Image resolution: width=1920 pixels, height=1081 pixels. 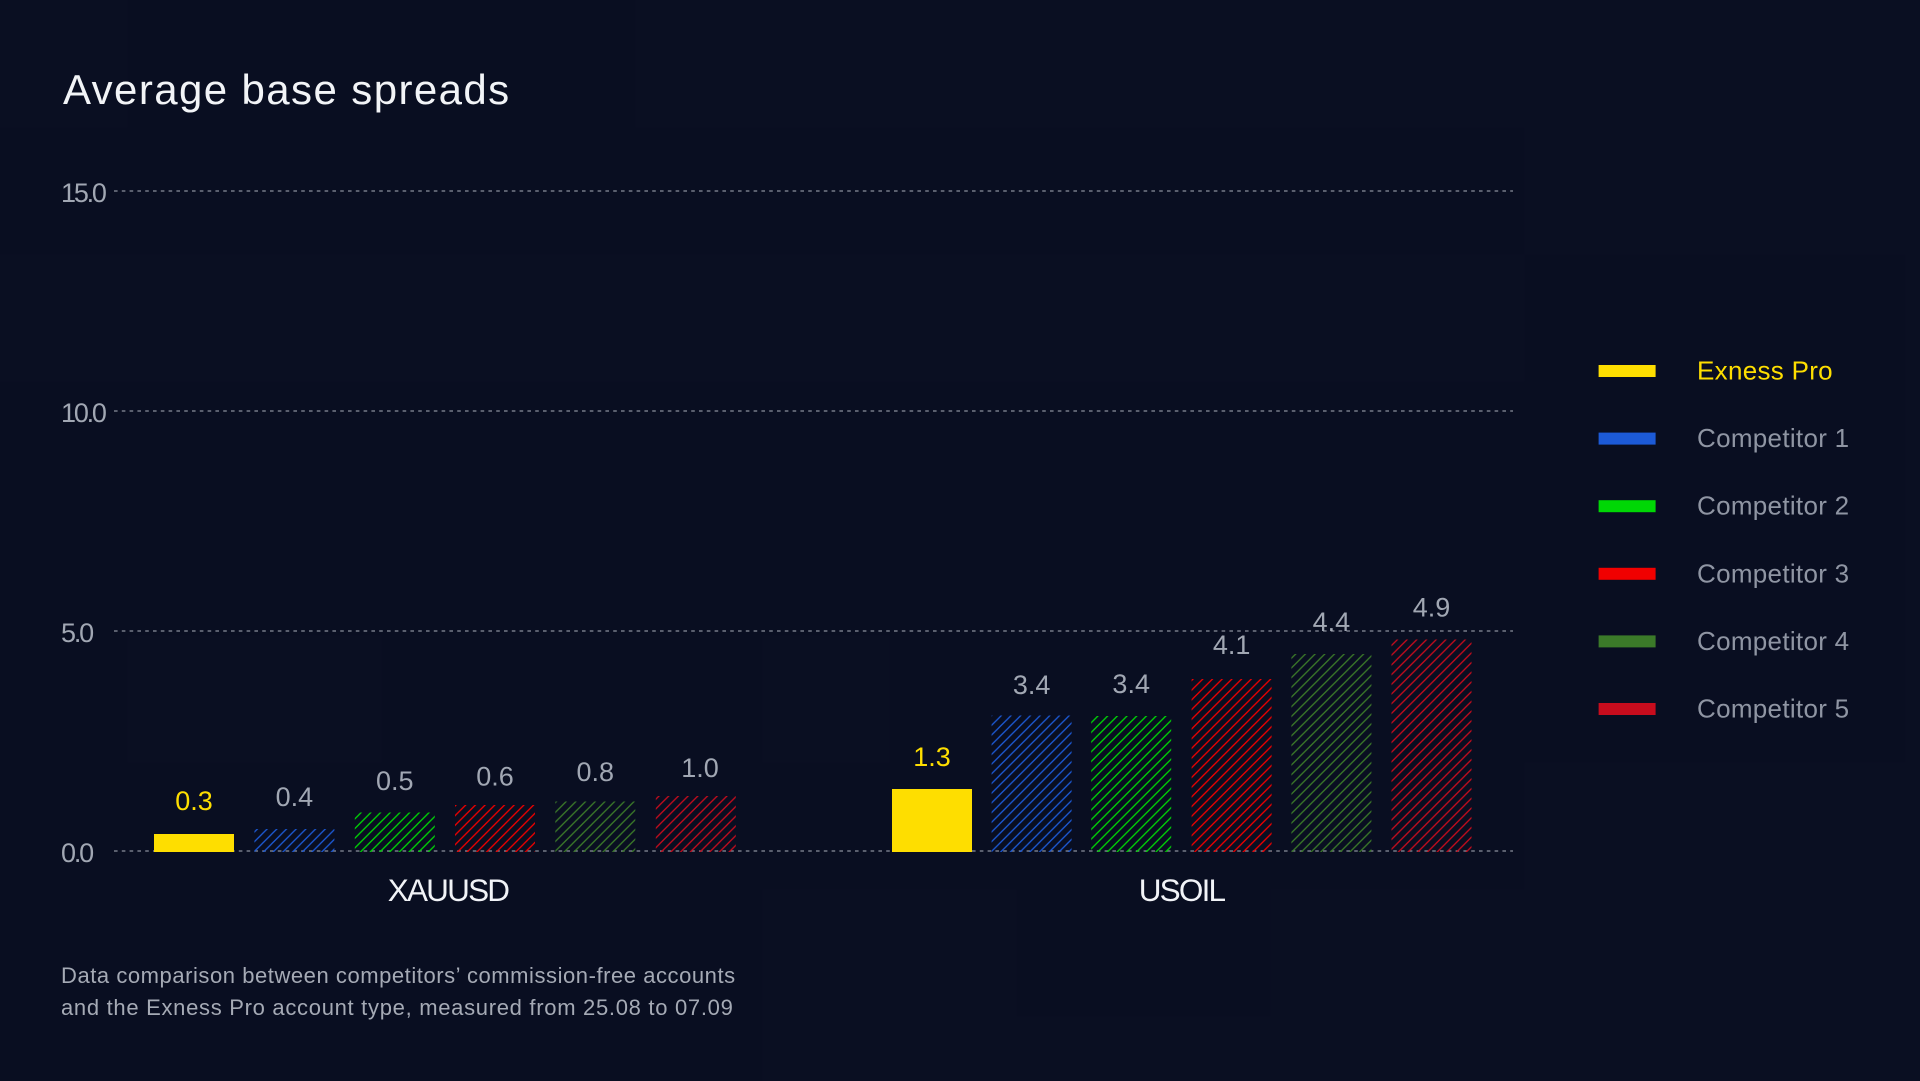 What do you see at coordinates (1773, 438) in the screenshot?
I see `svg-text: Competitor 1` at bounding box center [1773, 438].